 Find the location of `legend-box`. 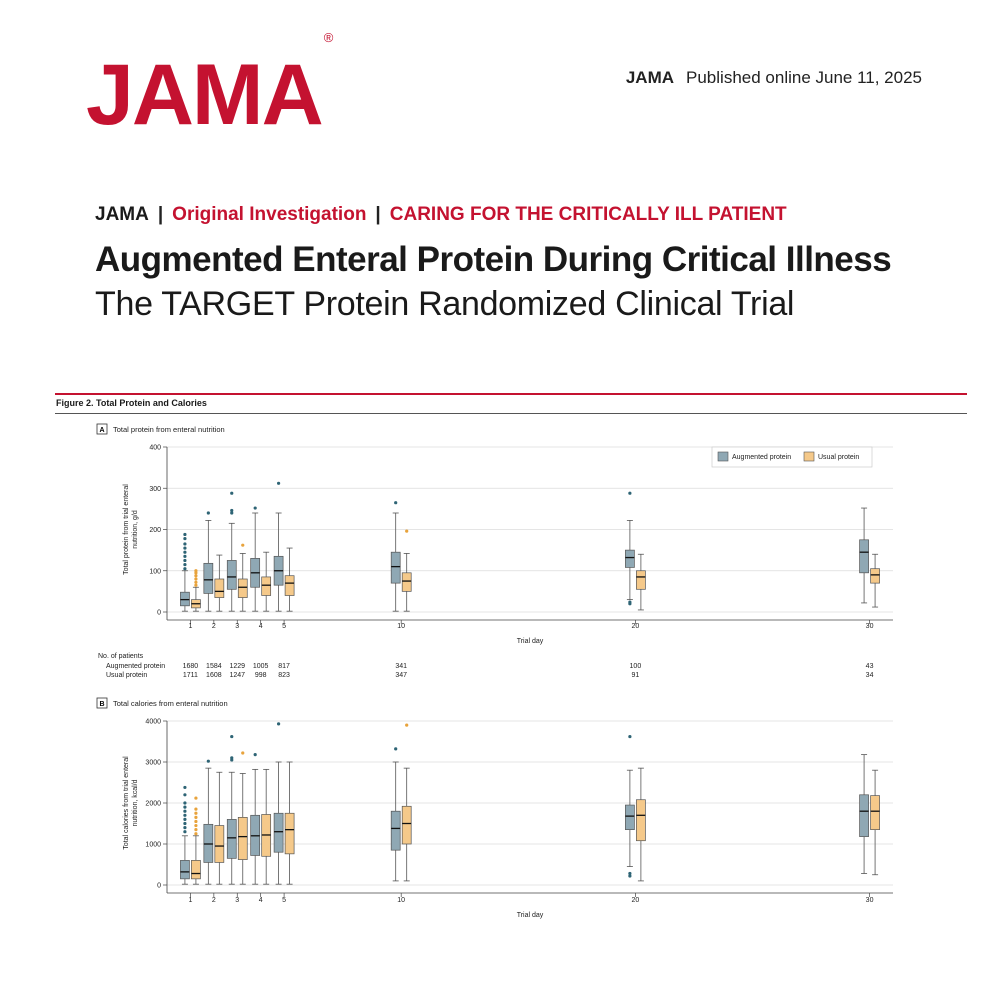

legend-box is located at coordinates (792, 457).